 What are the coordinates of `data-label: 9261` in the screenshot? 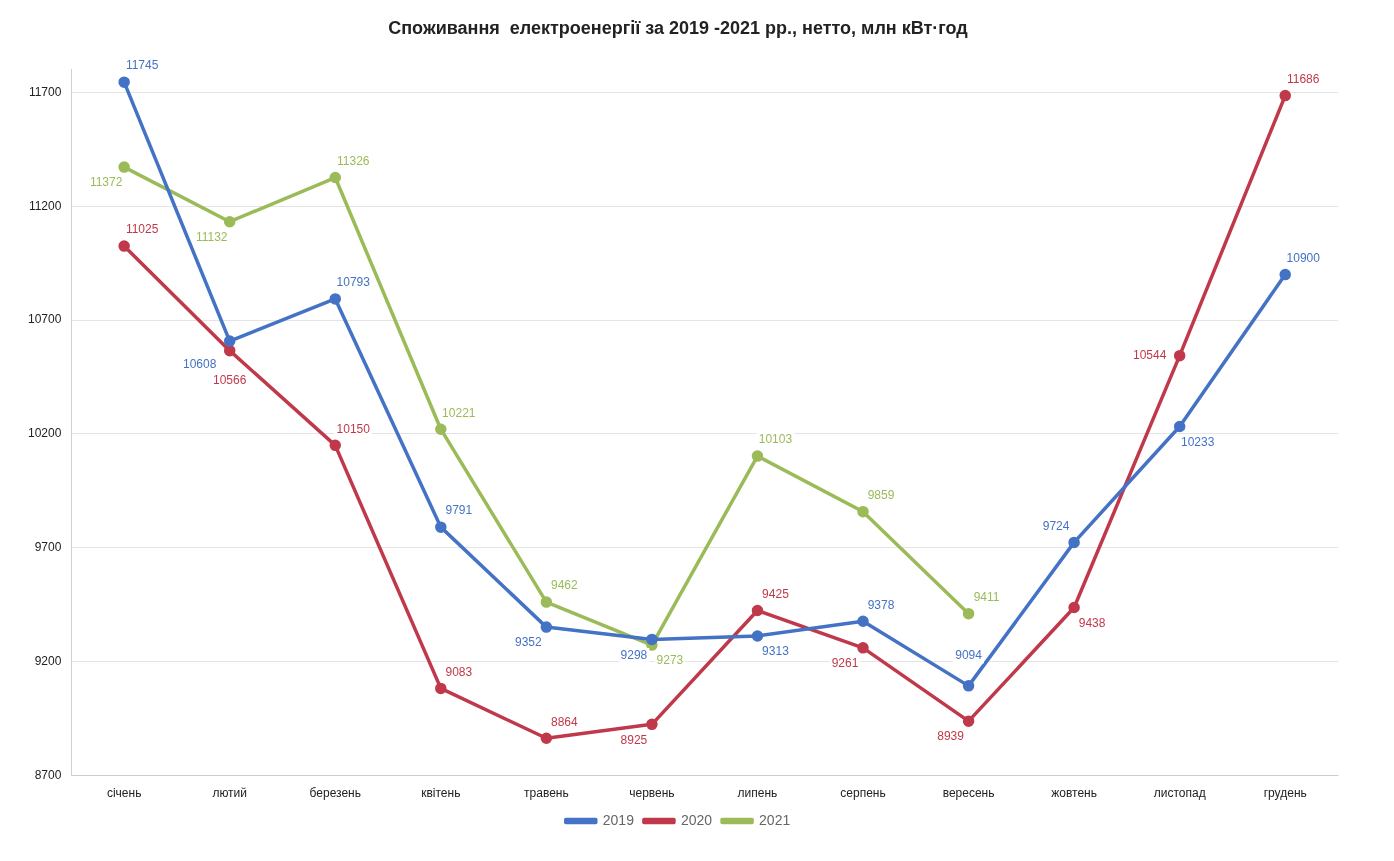 It's located at (845, 663).